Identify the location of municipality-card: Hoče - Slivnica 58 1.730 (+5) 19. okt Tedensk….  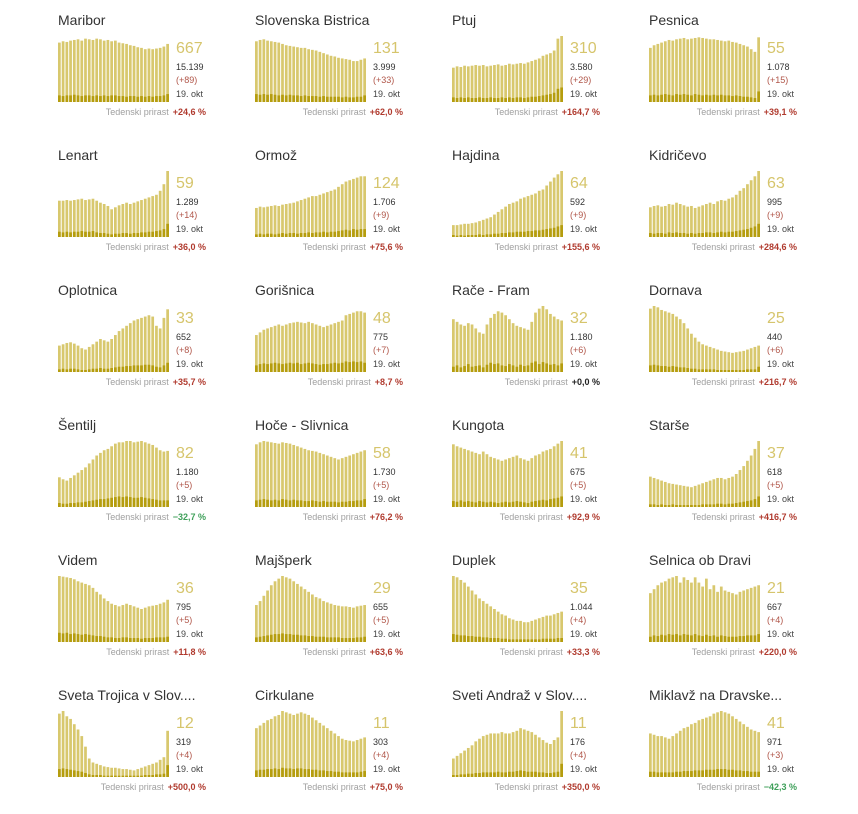
(353, 472).